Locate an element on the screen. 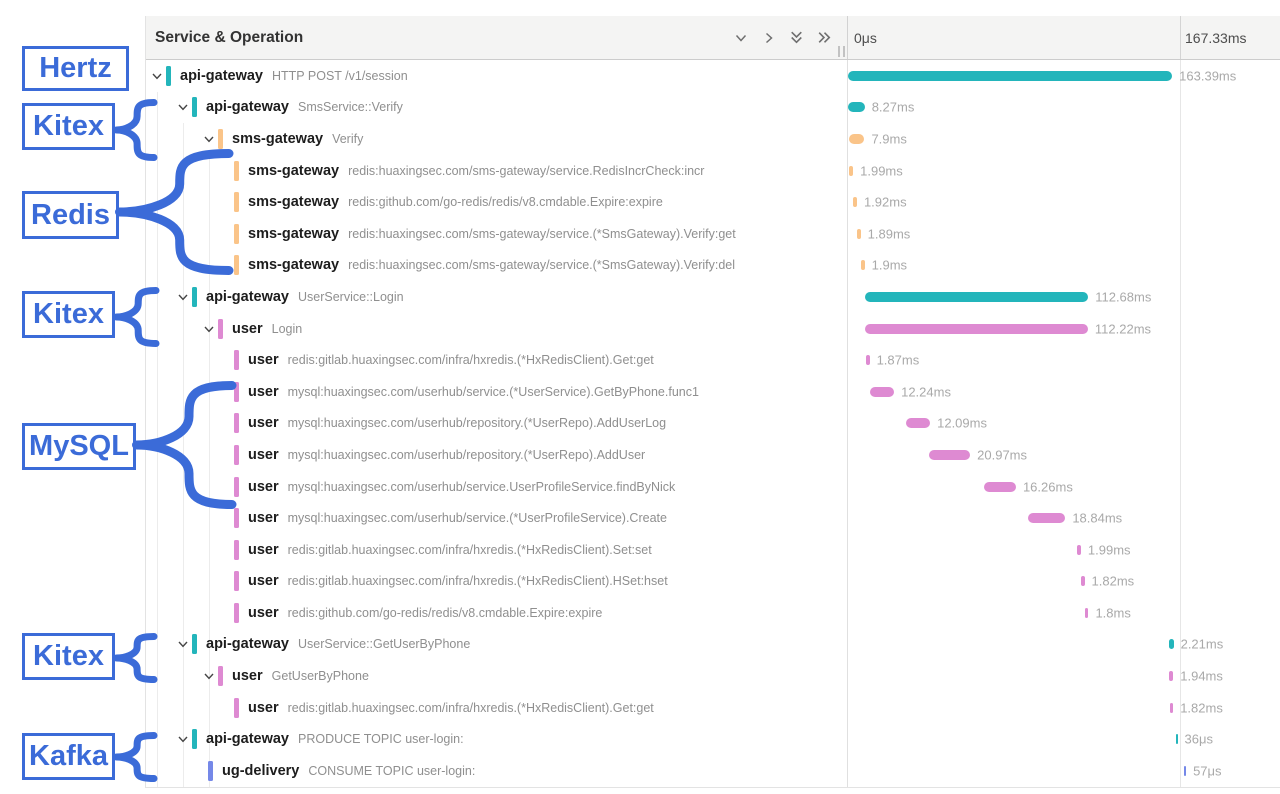 The height and width of the screenshot is (794, 1280). span-timeline-cell: 36μs is located at coordinates (1064, 739).